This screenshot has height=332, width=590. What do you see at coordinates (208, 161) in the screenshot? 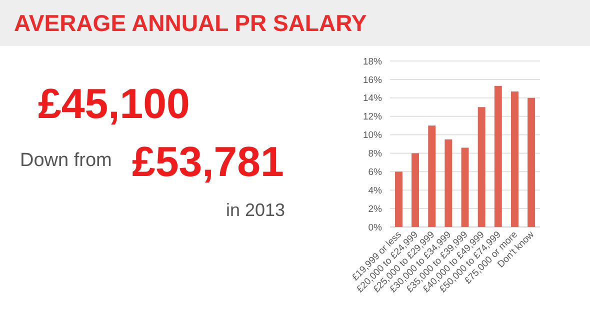
I see `text: £53,781` at bounding box center [208, 161].